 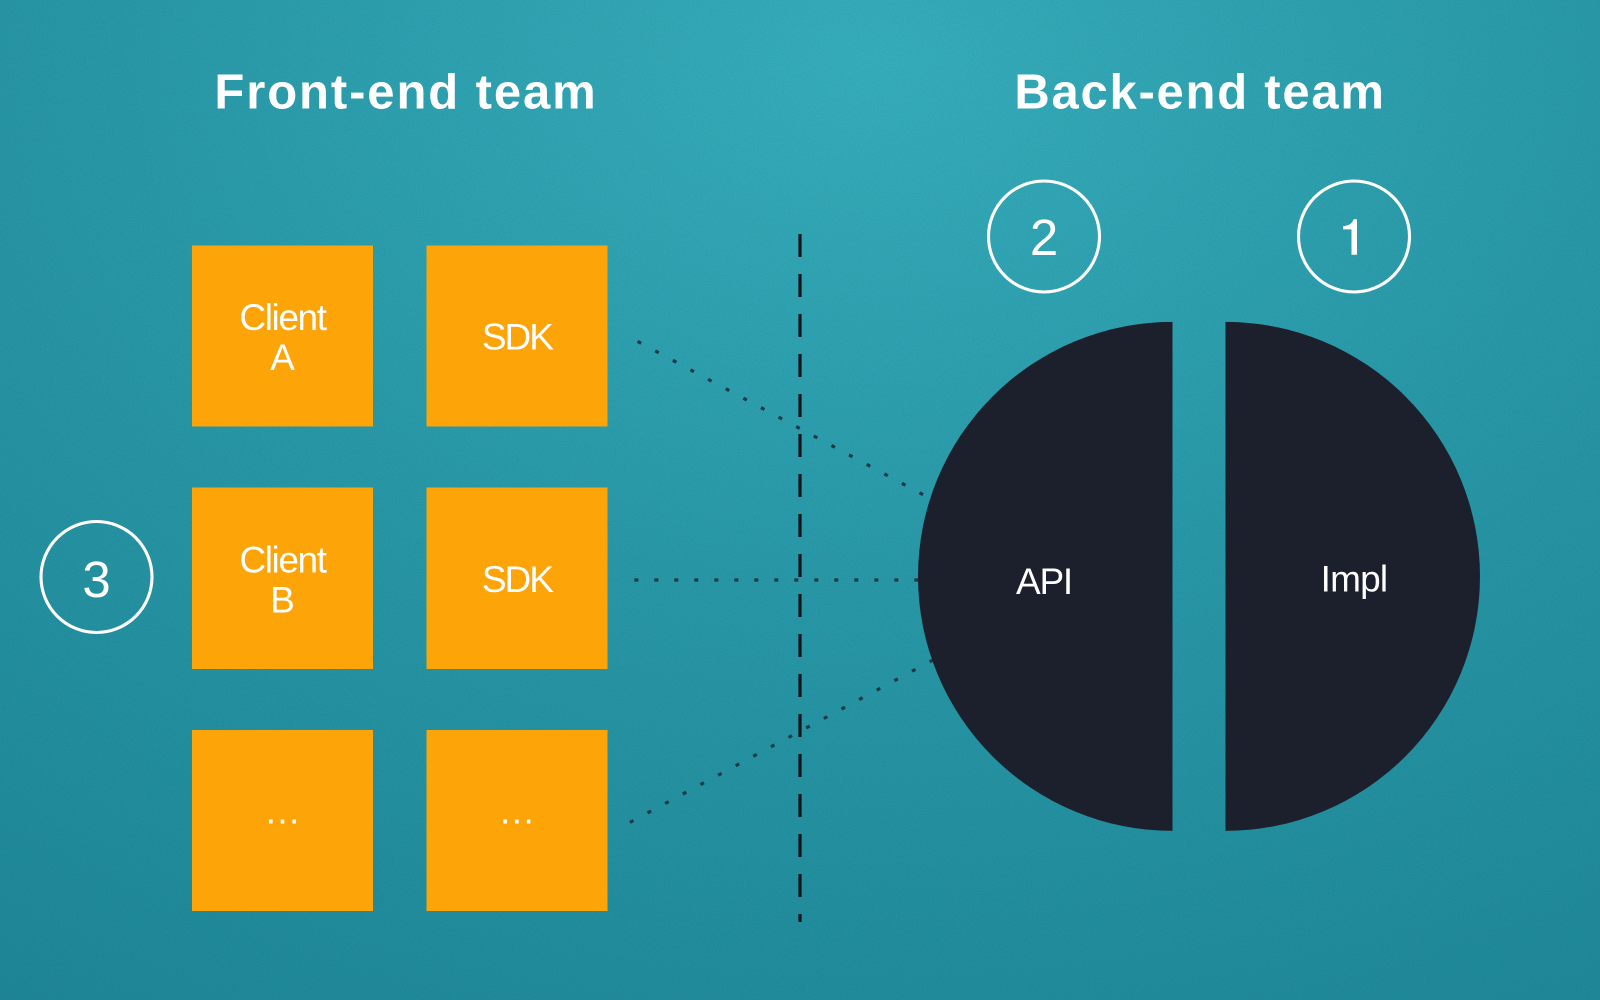 What do you see at coordinates (282, 599) in the screenshot?
I see `svg-text: B` at bounding box center [282, 599].